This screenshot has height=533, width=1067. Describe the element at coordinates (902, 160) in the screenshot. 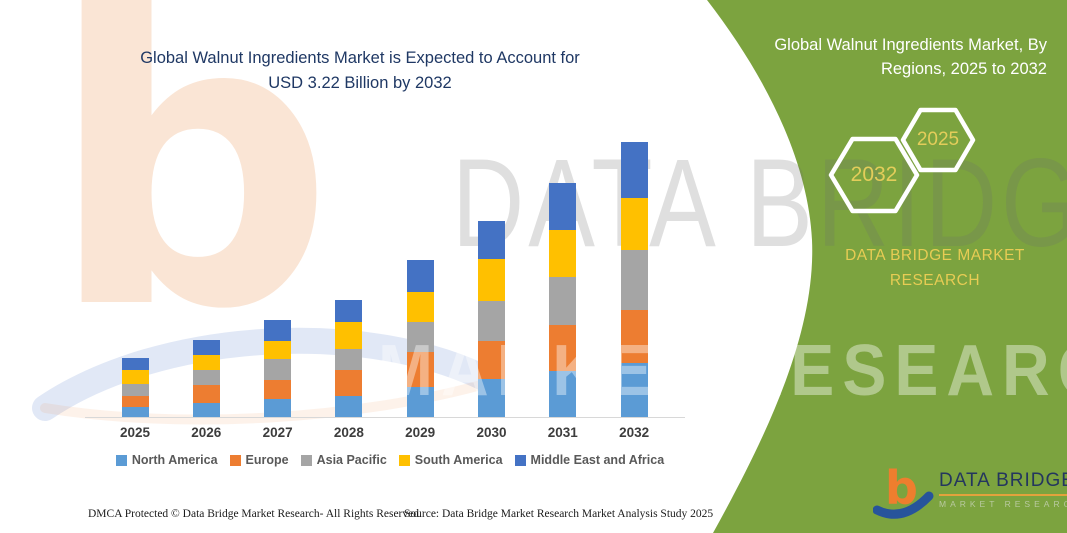

I see `hexagon-badges-icon` at that location.